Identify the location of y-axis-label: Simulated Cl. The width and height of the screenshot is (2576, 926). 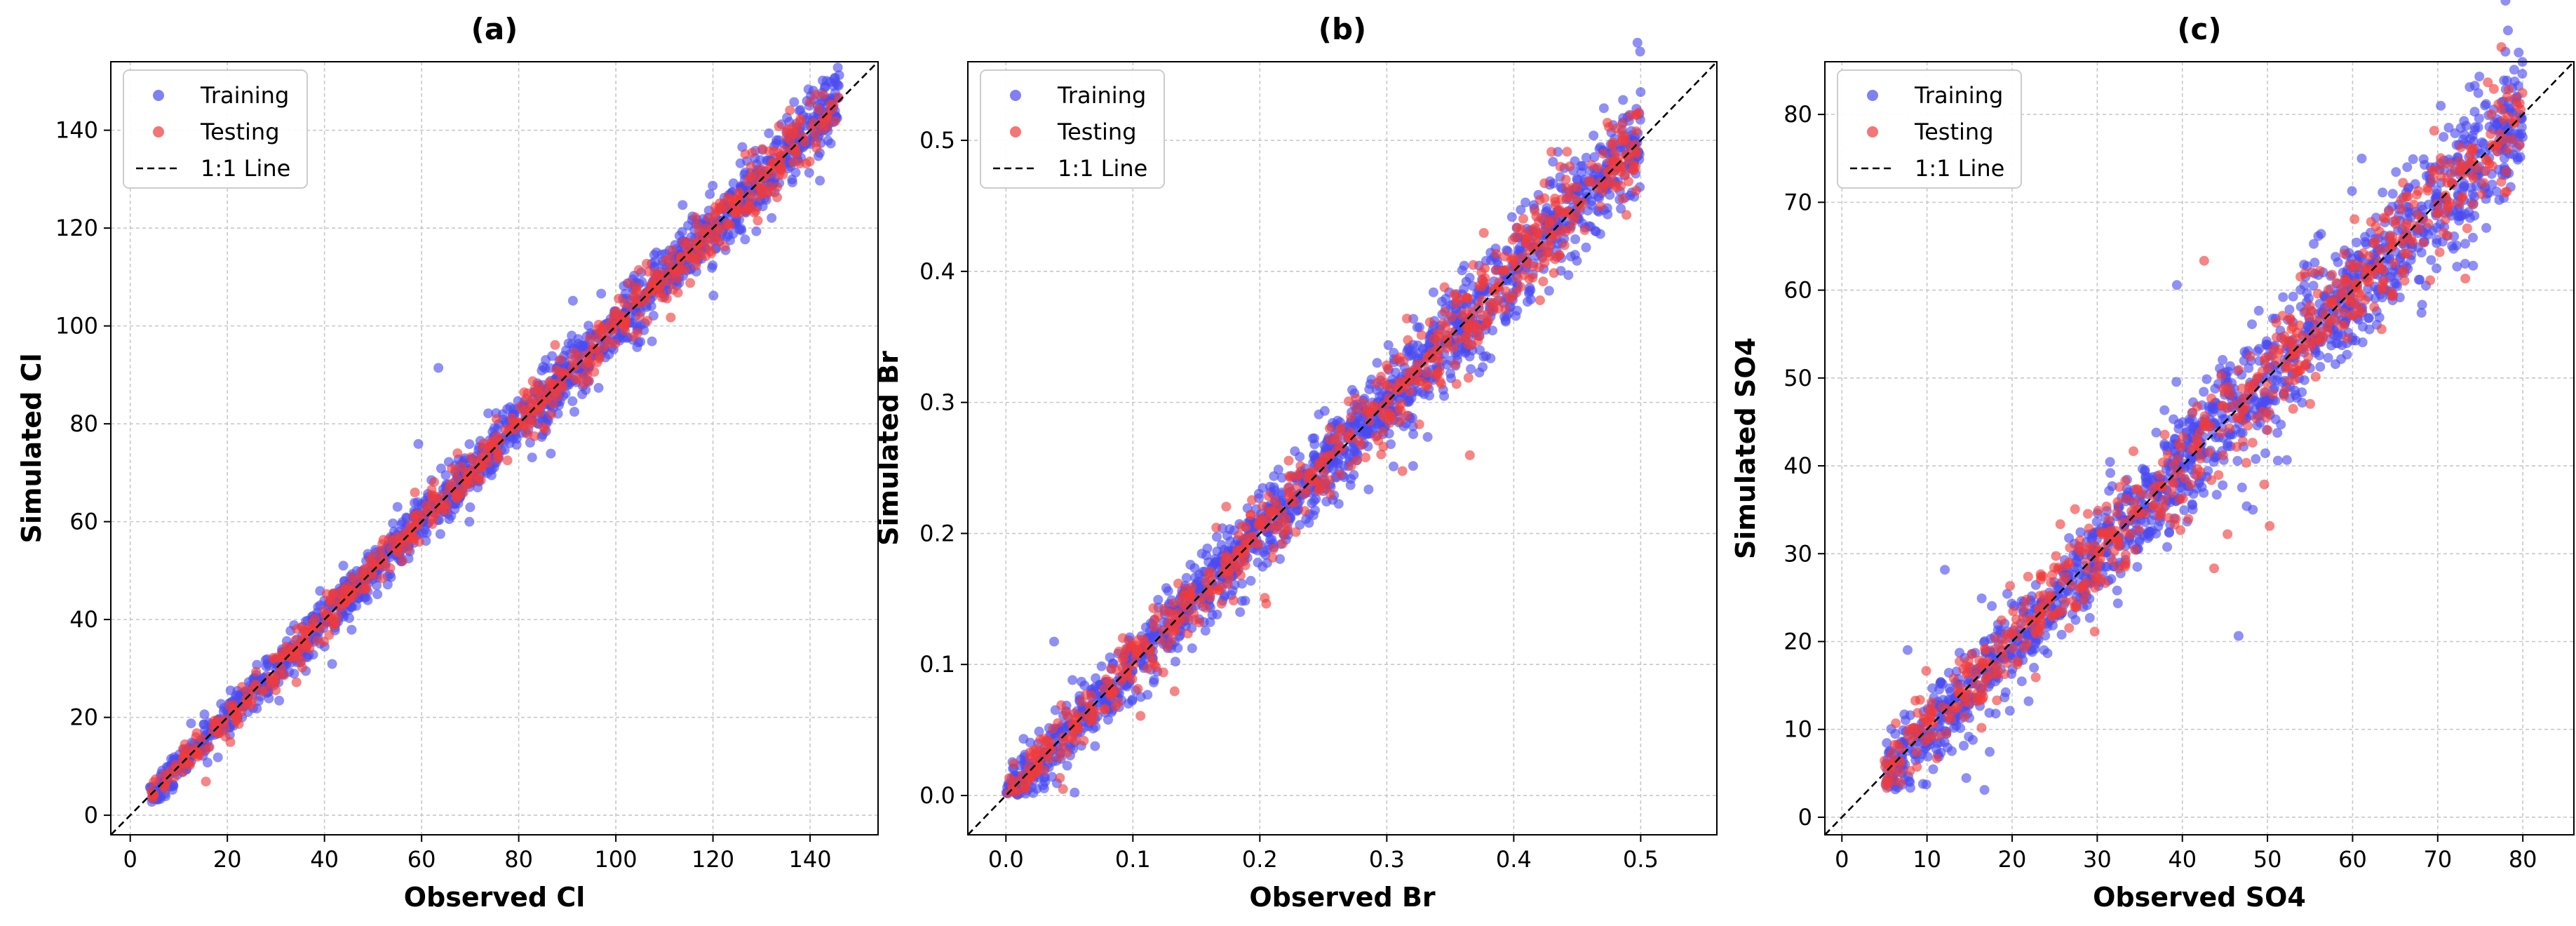
(31, 449).